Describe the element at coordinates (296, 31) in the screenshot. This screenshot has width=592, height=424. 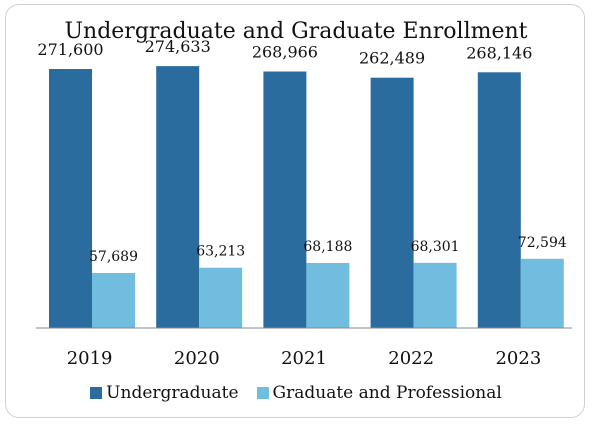
I see `chart-title: Undergraduate and Graduate Enrollment` at that location.